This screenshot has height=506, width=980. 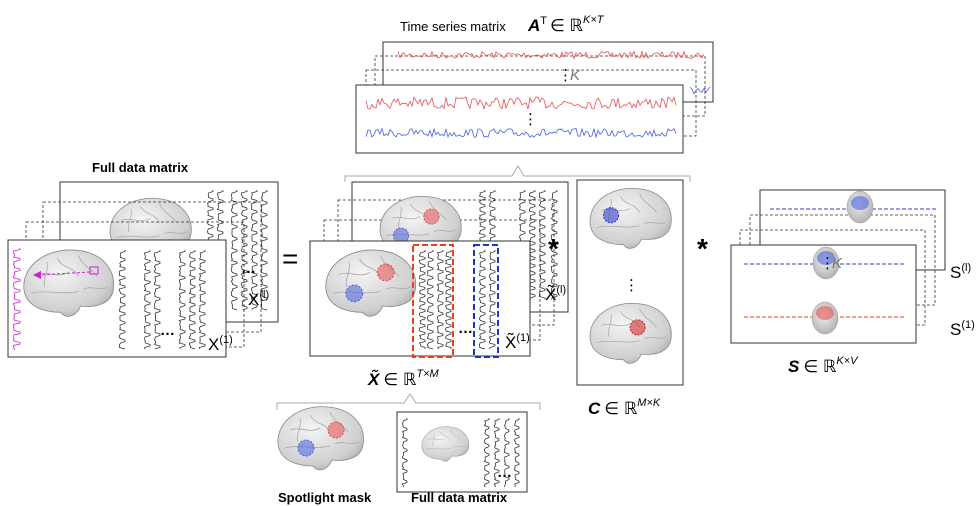 What do you see at coordinates (649, 403) in the screenshot?
I see `dims: M×K` at bounding box center [649, 403].